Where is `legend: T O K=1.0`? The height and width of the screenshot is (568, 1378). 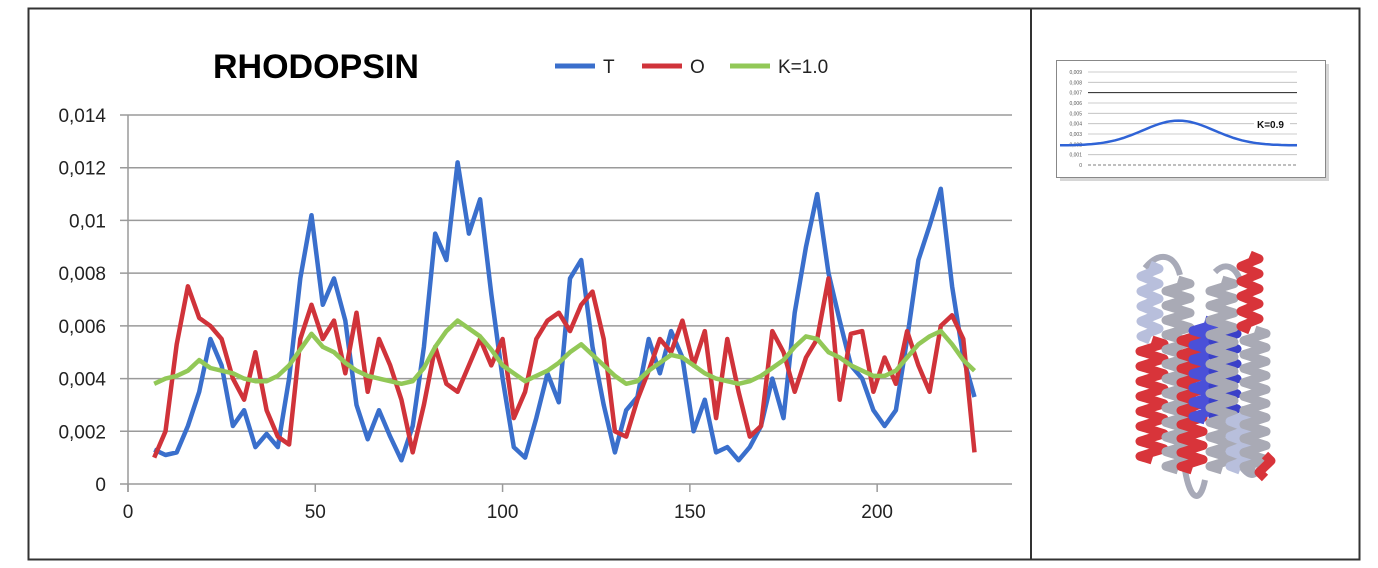 legend: T O K=1.0 is located at coordinates (691, 67).